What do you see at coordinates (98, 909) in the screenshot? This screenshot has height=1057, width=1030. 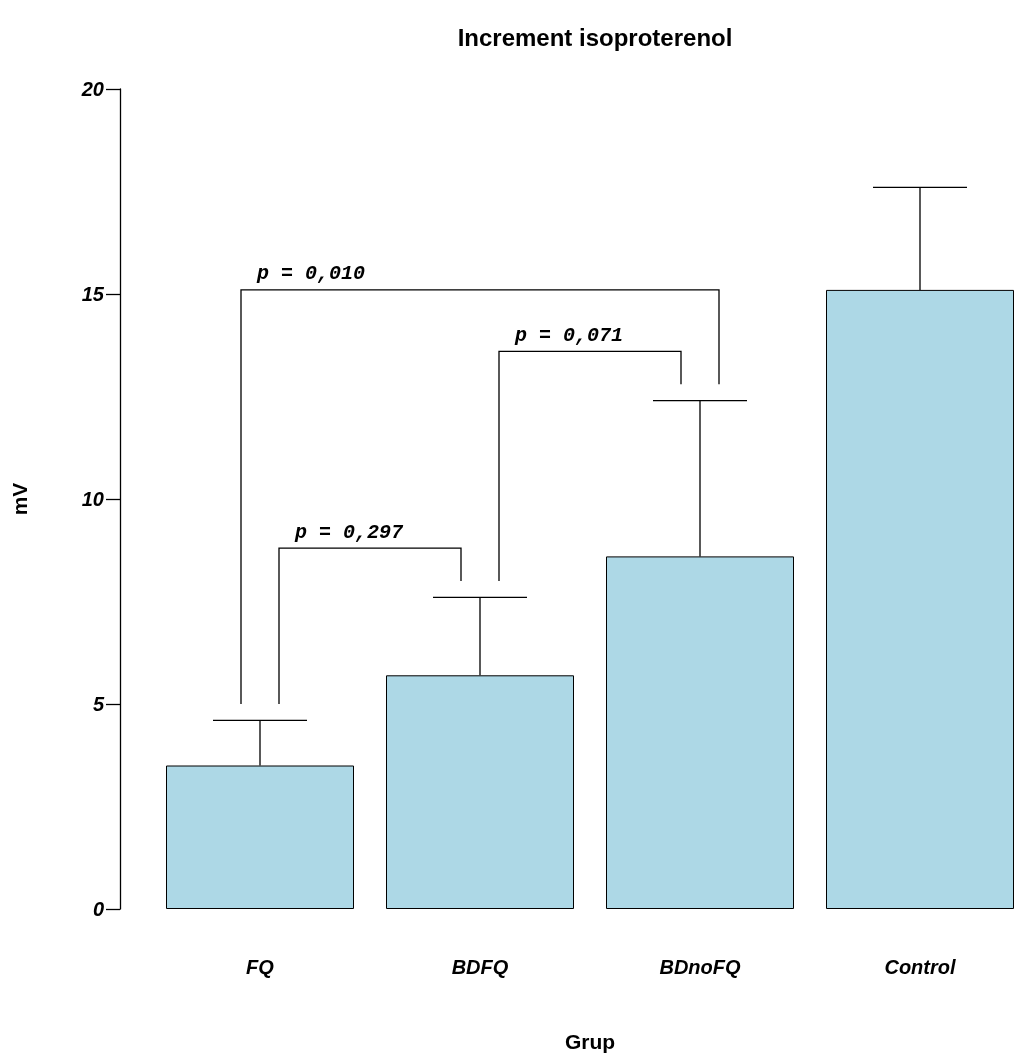 I see `y-tick-label: 0` at bounding box center [98, 909].